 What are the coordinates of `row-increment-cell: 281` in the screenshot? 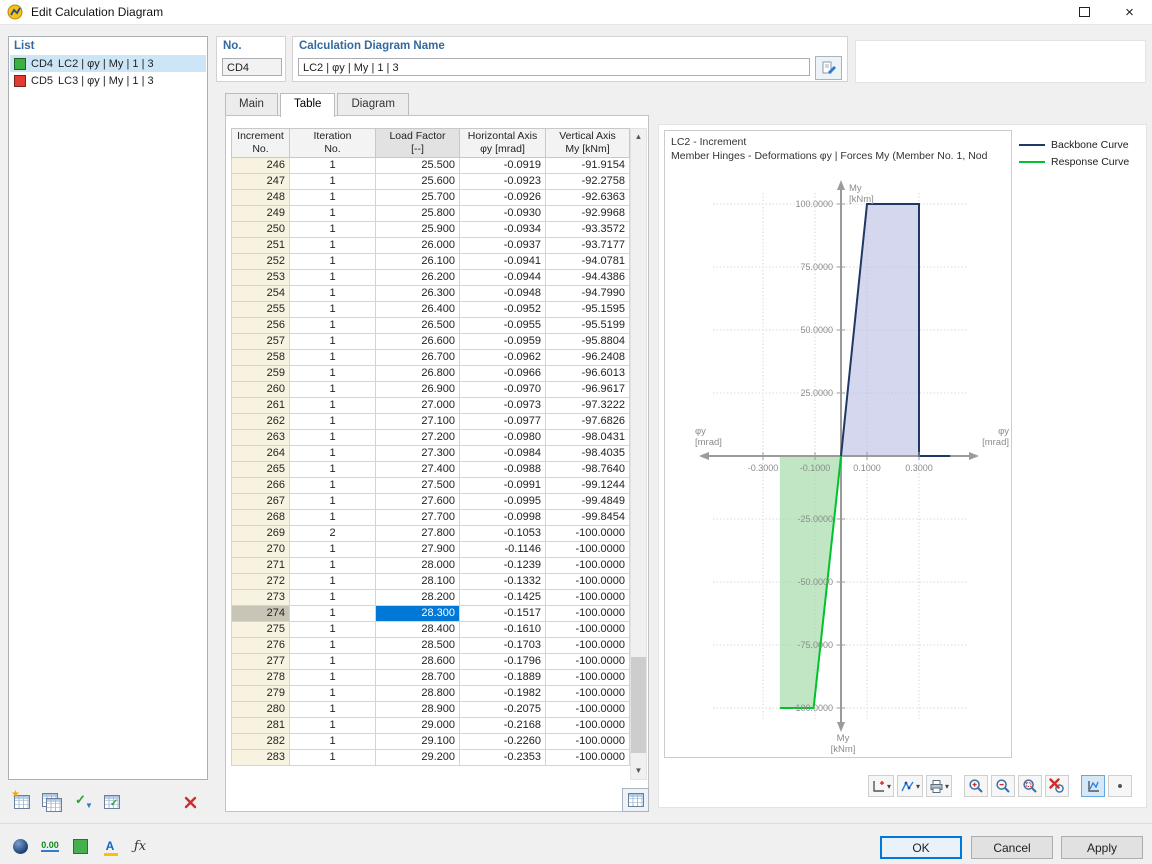 It's located at (260, 725).